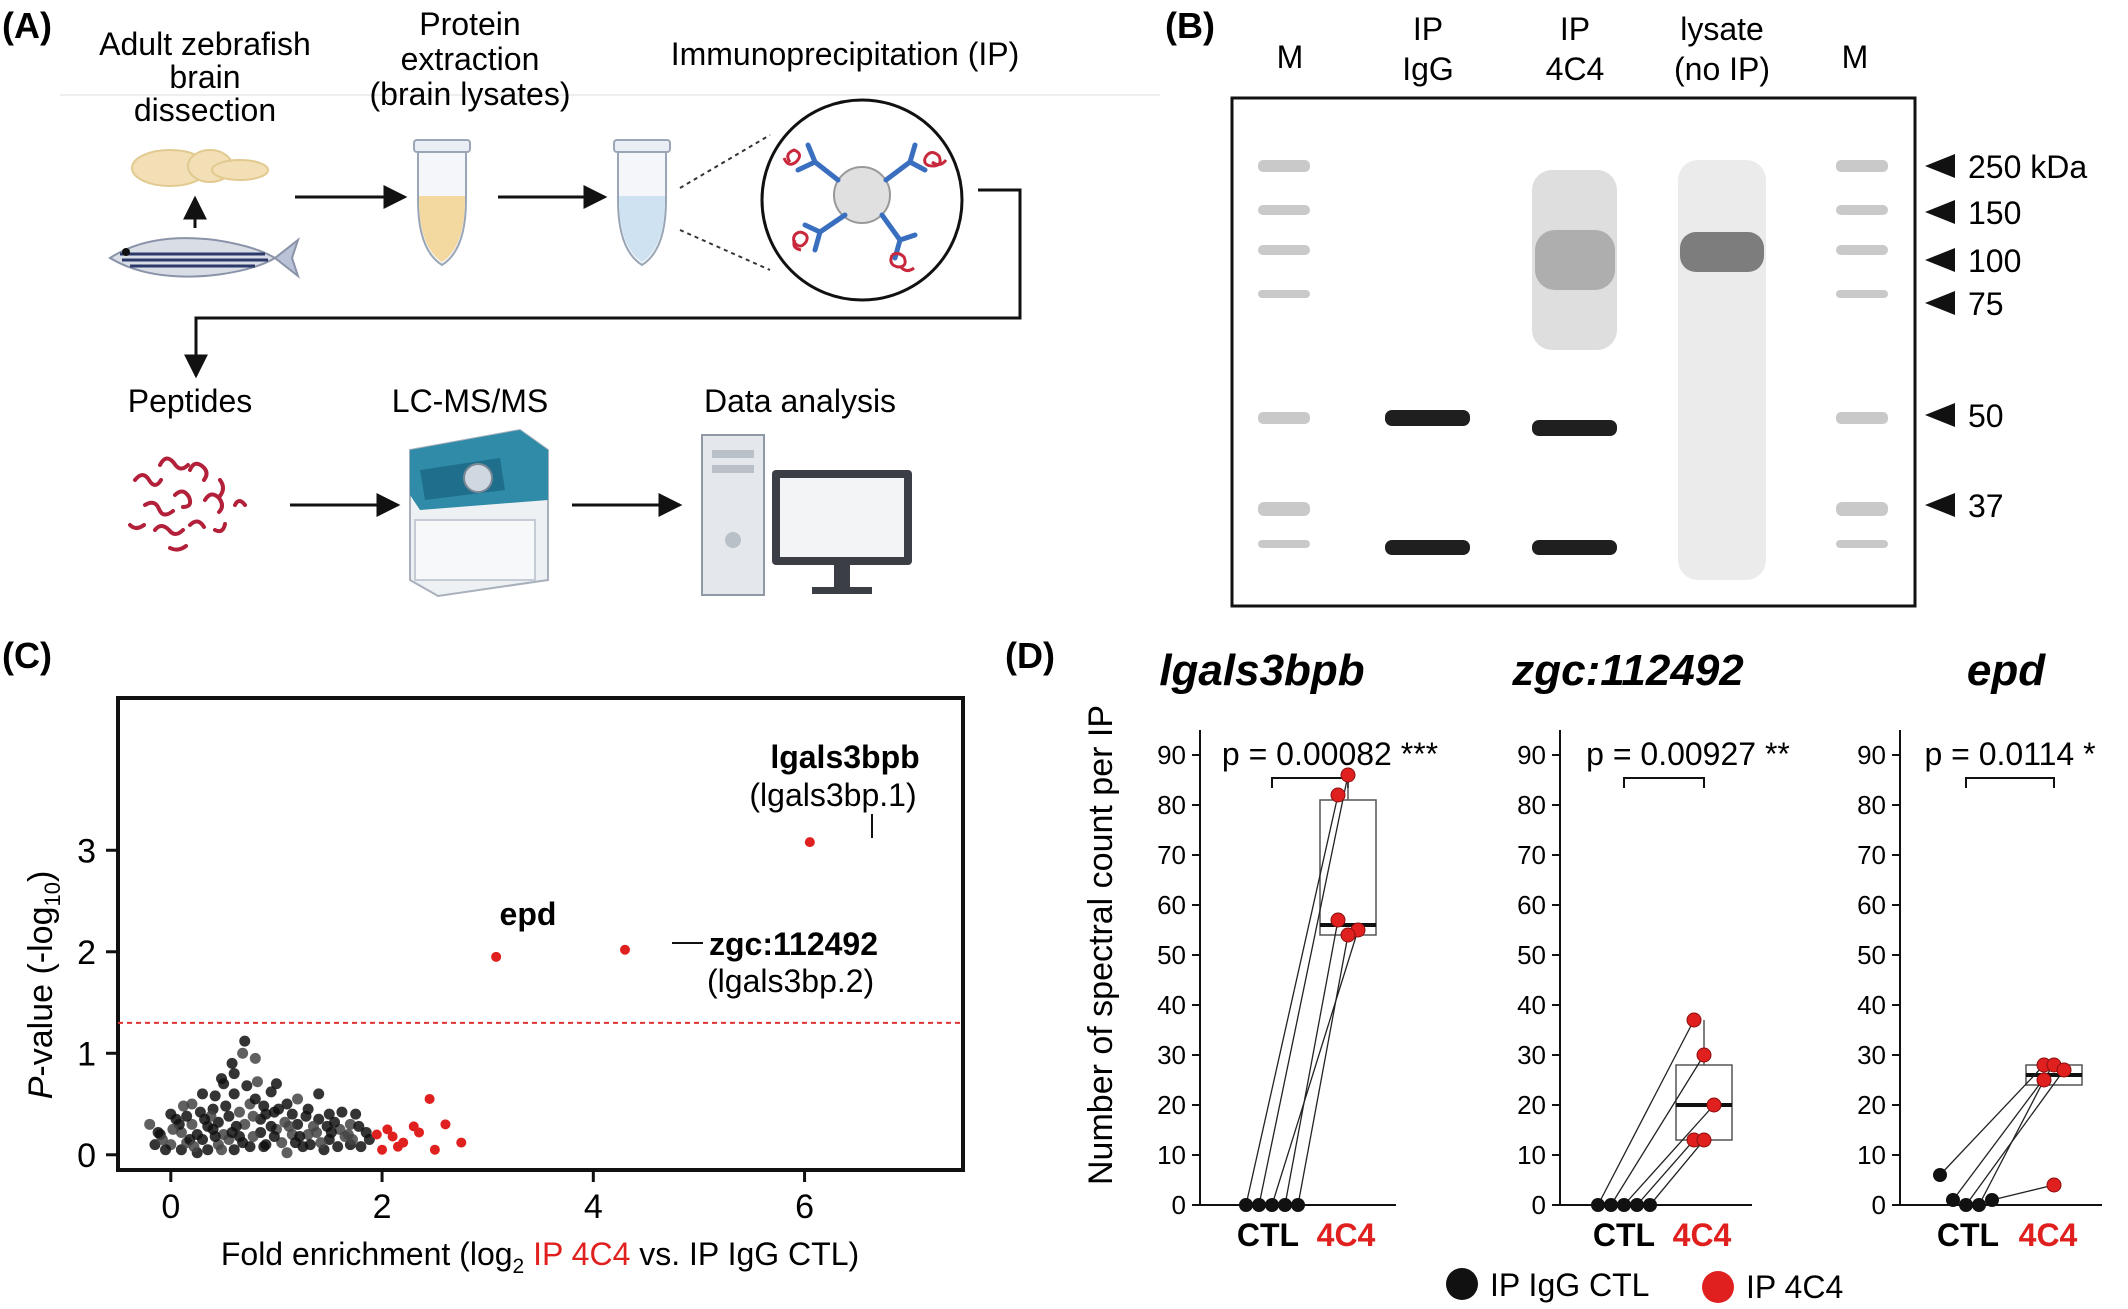 This screenshot has width=2128, height=1309. Describe the element at coordinates (844, 757) in the screenshot. I see `annotation-lgals3bpb-bold: lgals3bpb` at that location.